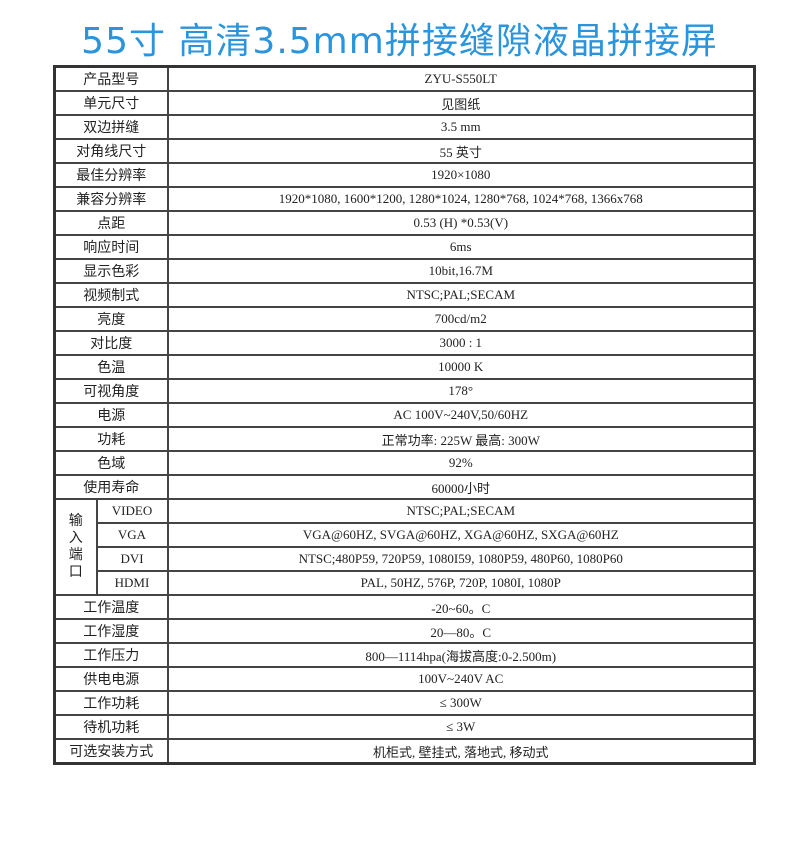 Image resolution: width=799 pixels, height=848 pixels. Describe the element at coordinates (461, 607) in the screenshot. I see `spec-value: -20~60。C` at that location.